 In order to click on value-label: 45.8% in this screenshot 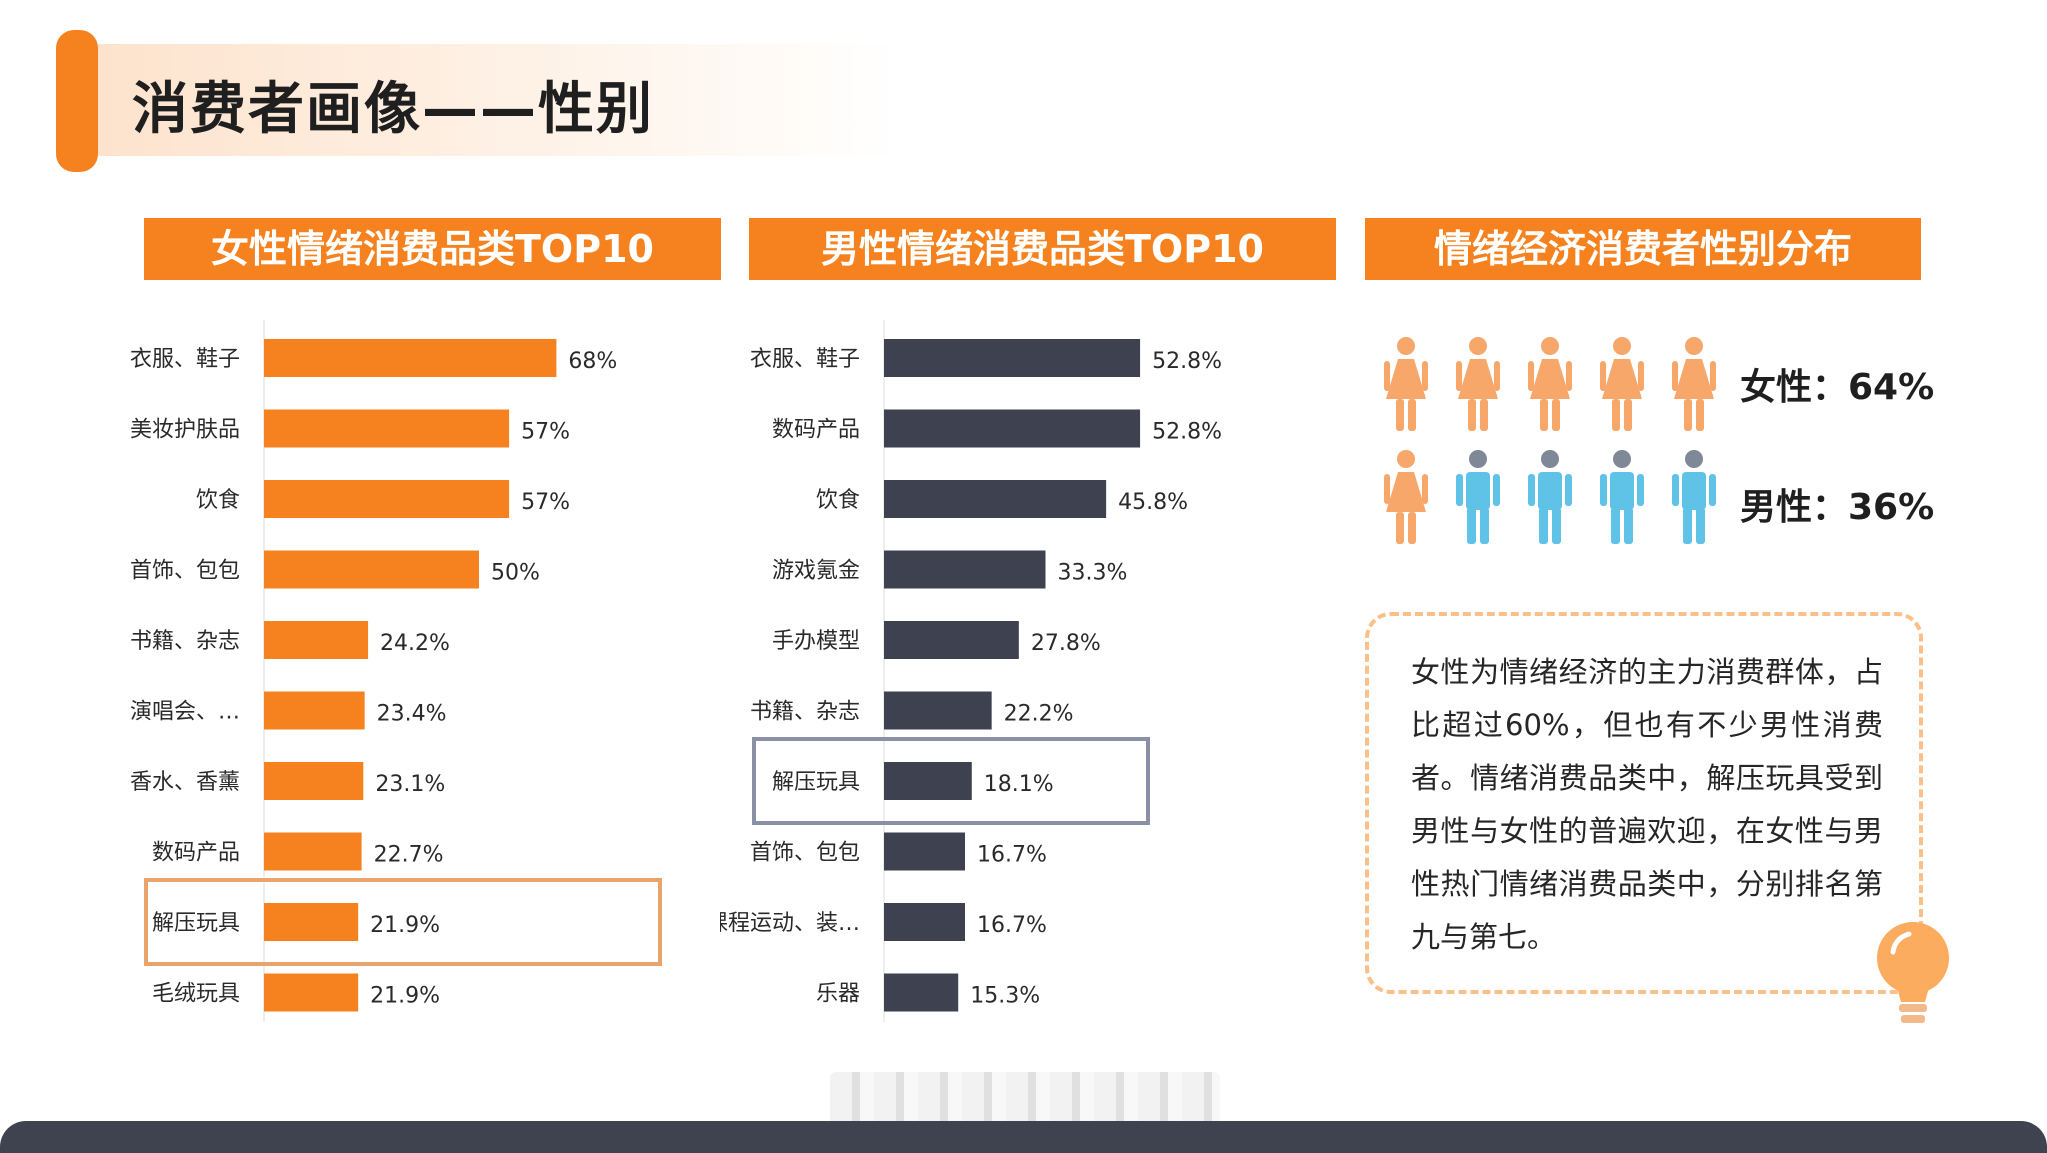, I will do `click(1153, 502)`.